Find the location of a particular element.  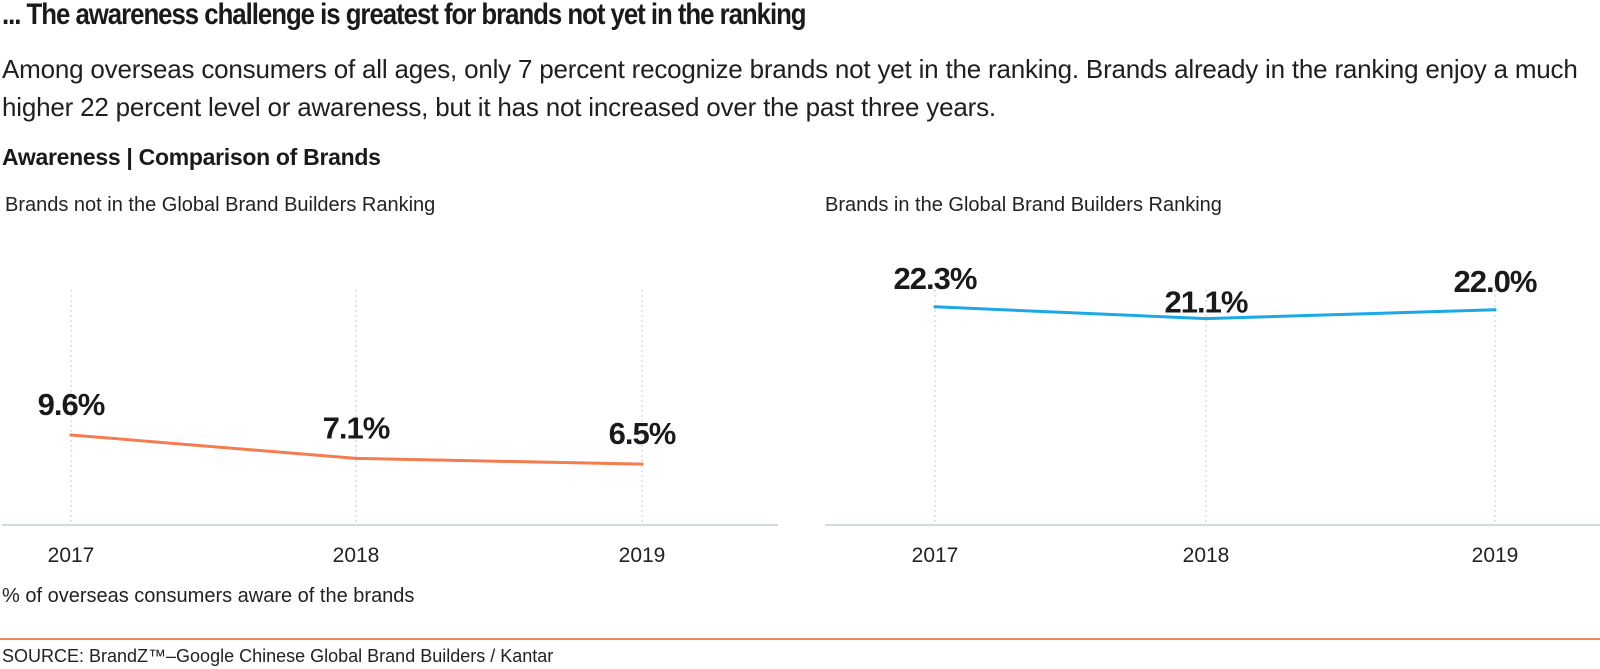

data-label: 9.6% is located at coordinates (71, 404).